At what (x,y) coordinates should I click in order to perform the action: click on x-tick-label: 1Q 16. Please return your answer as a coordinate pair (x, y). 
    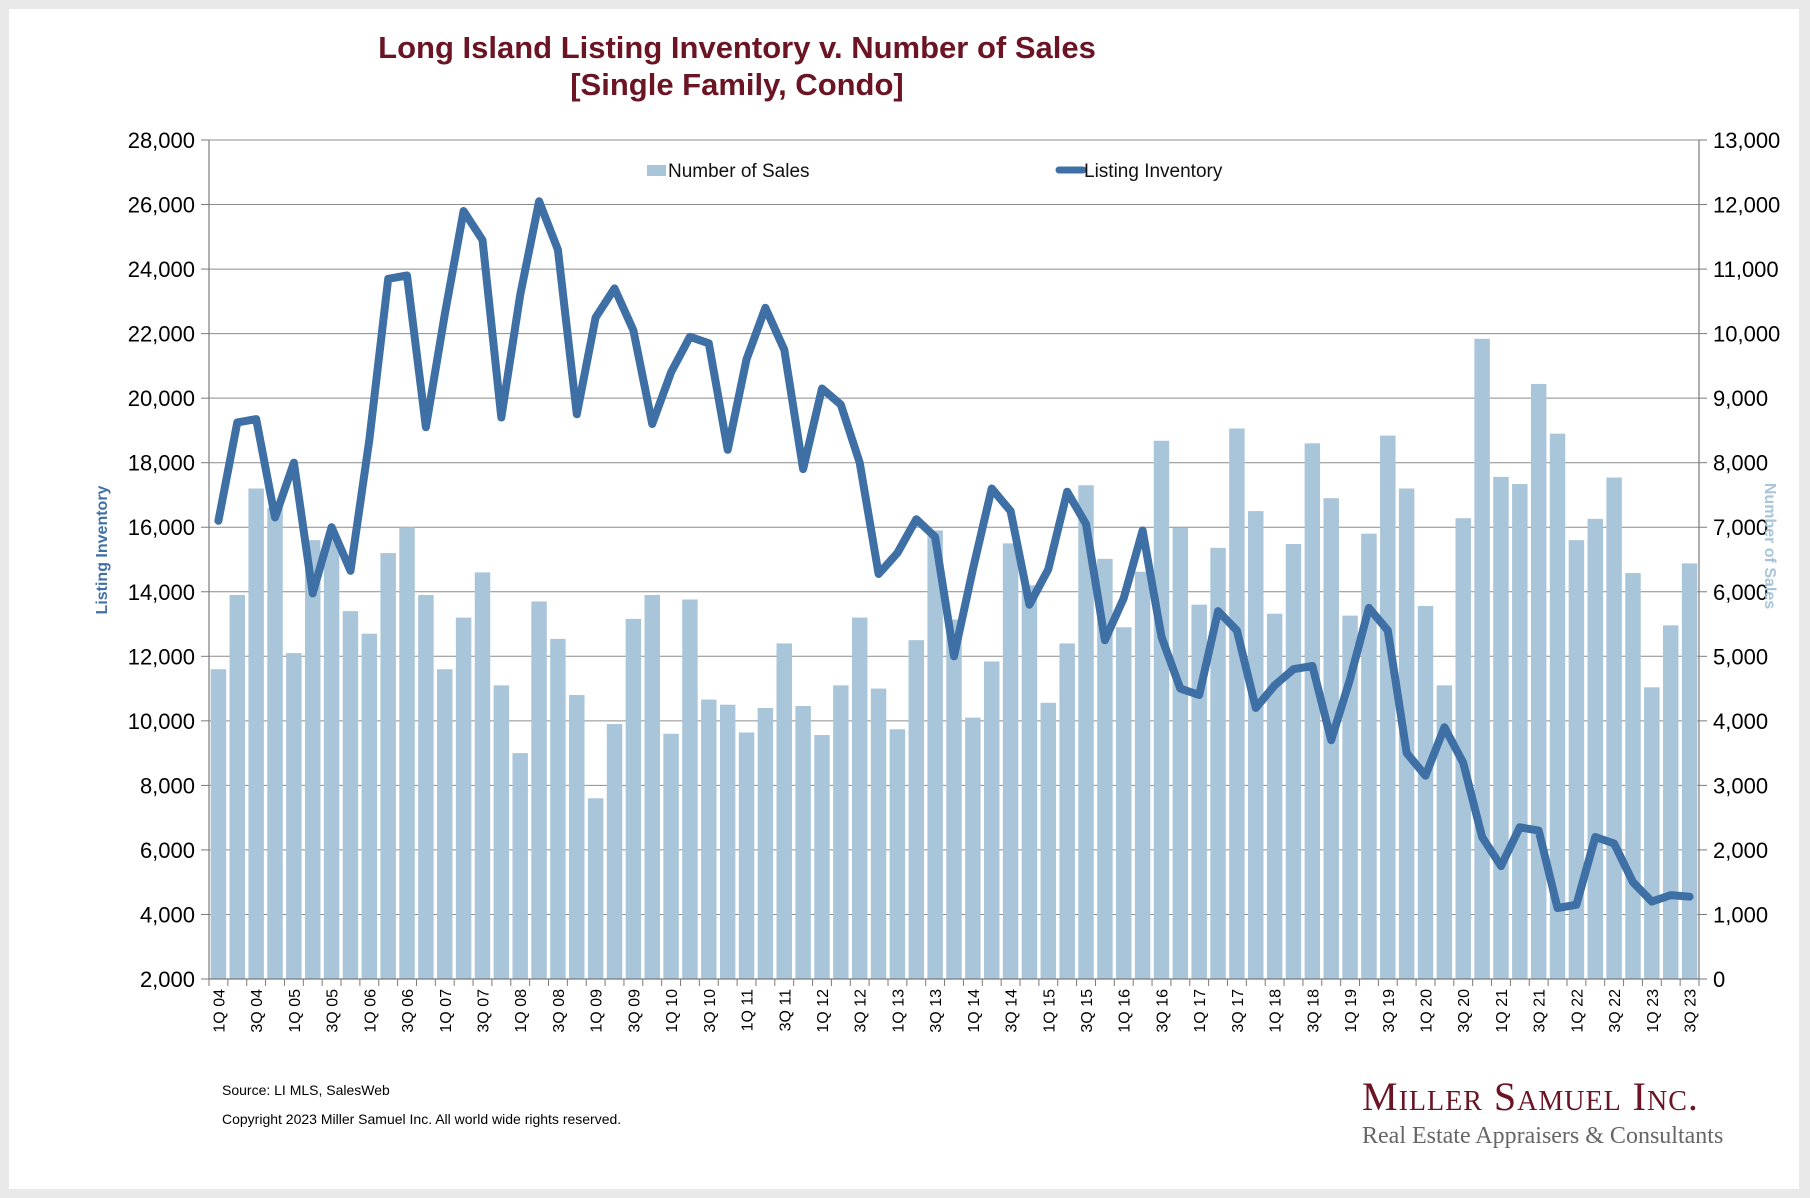
    Looking at the image, I should click on (1125, 1011).